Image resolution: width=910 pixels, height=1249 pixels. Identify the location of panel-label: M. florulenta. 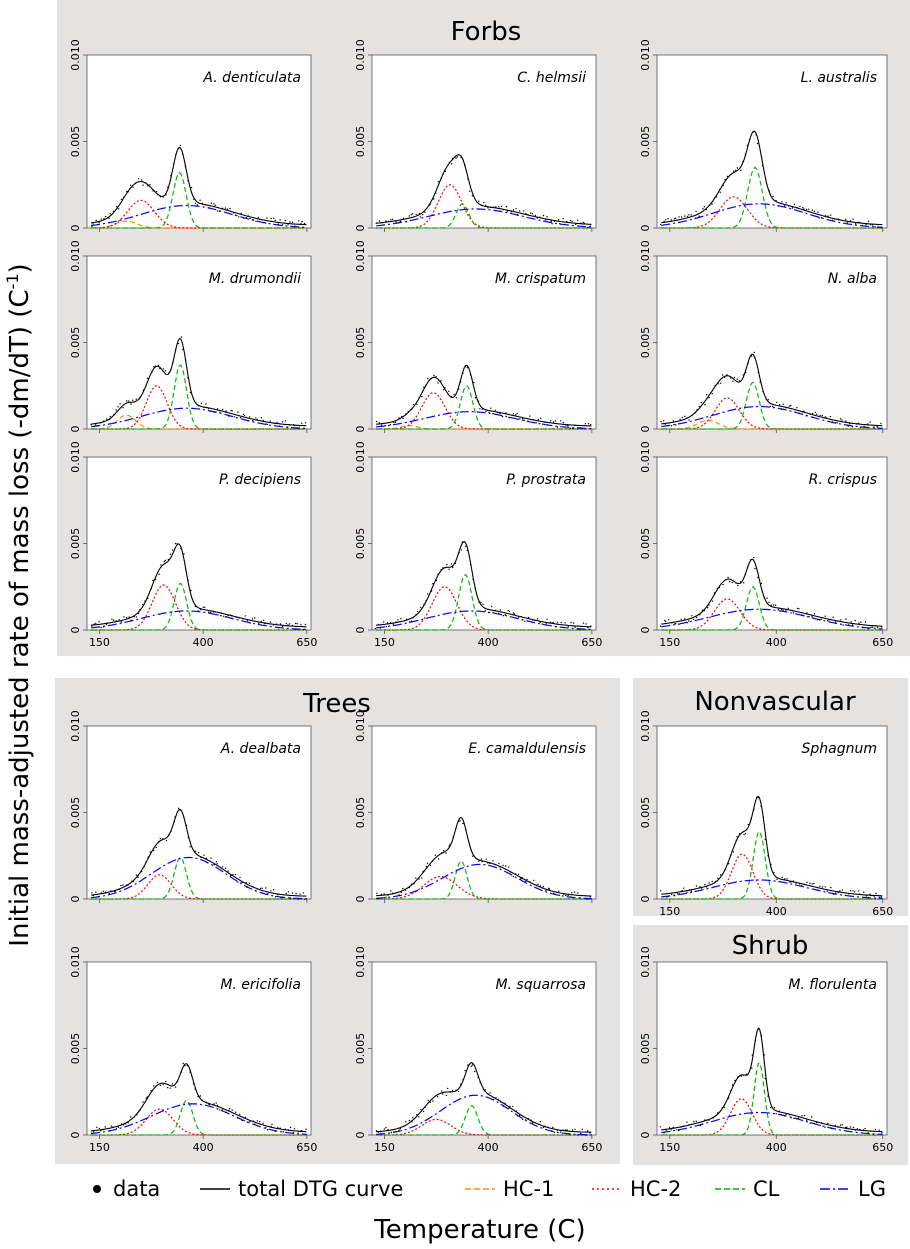
(832, 985).